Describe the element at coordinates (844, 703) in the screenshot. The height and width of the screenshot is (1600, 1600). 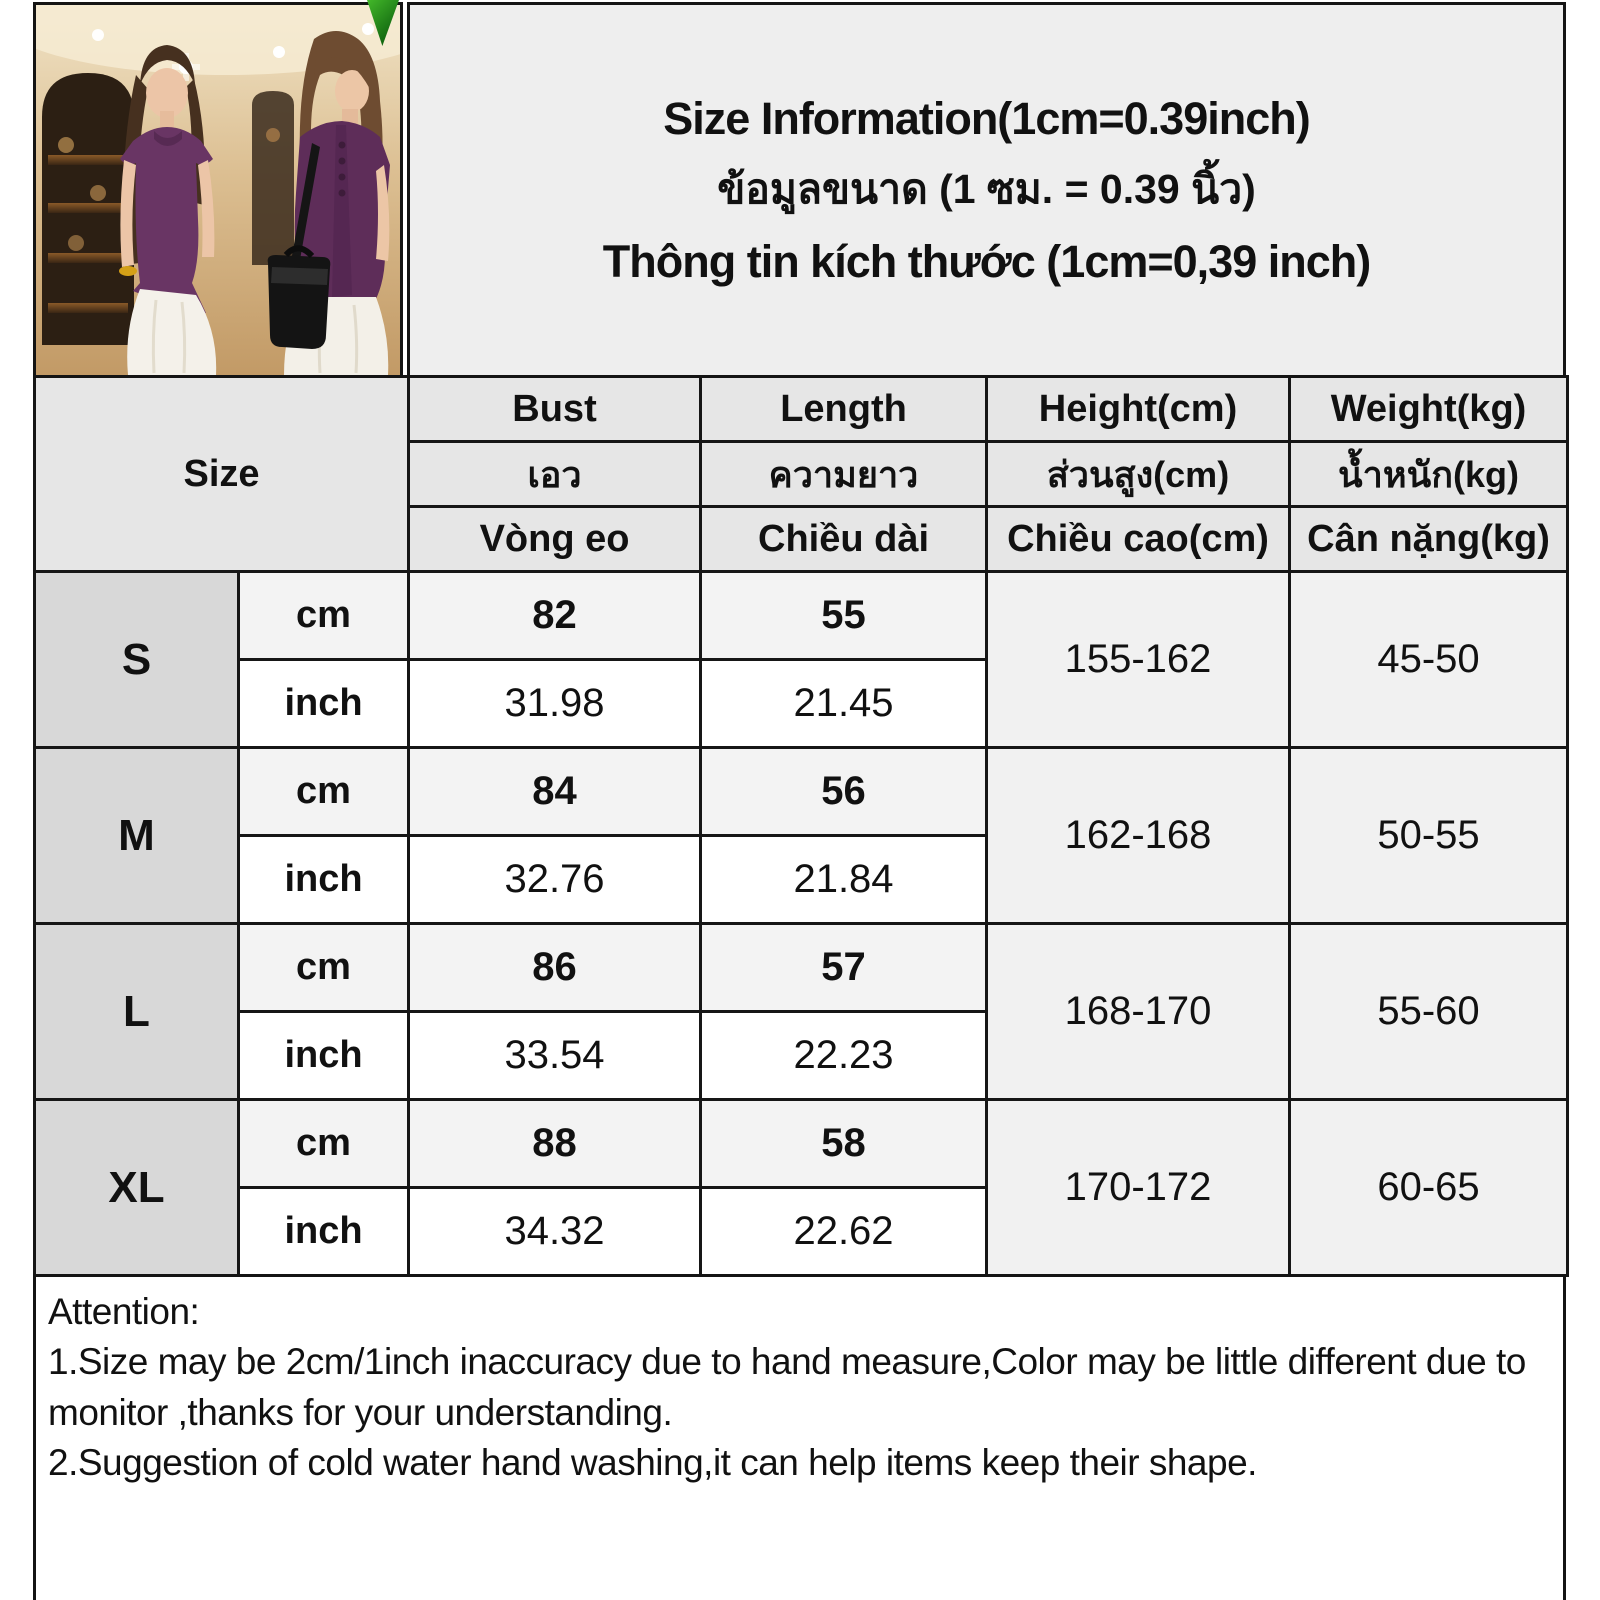
I see `s-length-inch: 21.45` at that location.